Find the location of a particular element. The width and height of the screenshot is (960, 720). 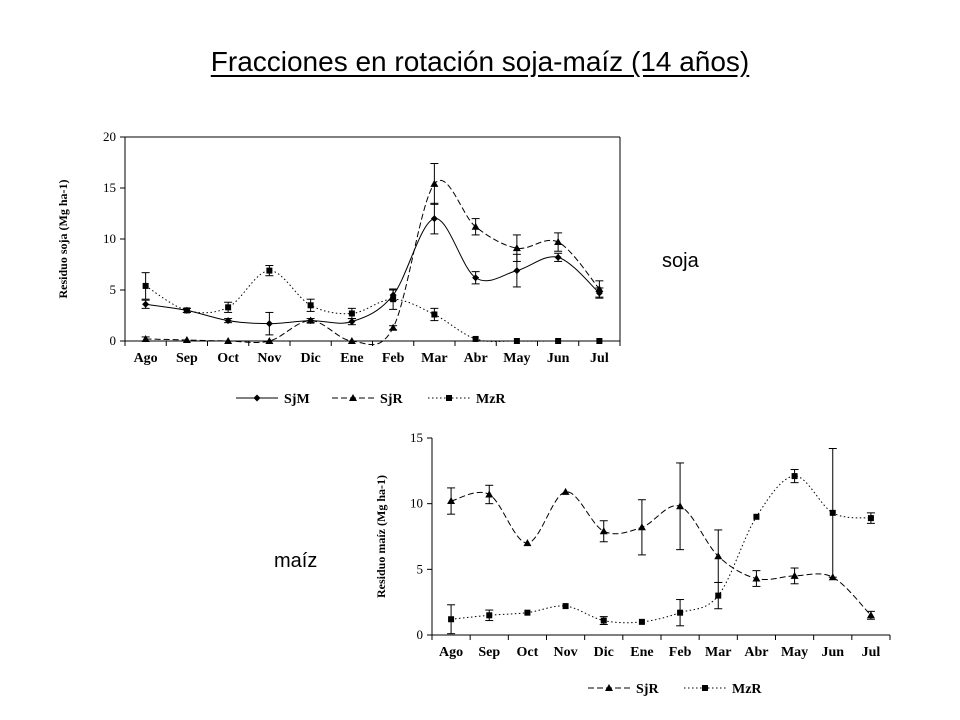

label-soja: soja is located at coordinates (680, 261).